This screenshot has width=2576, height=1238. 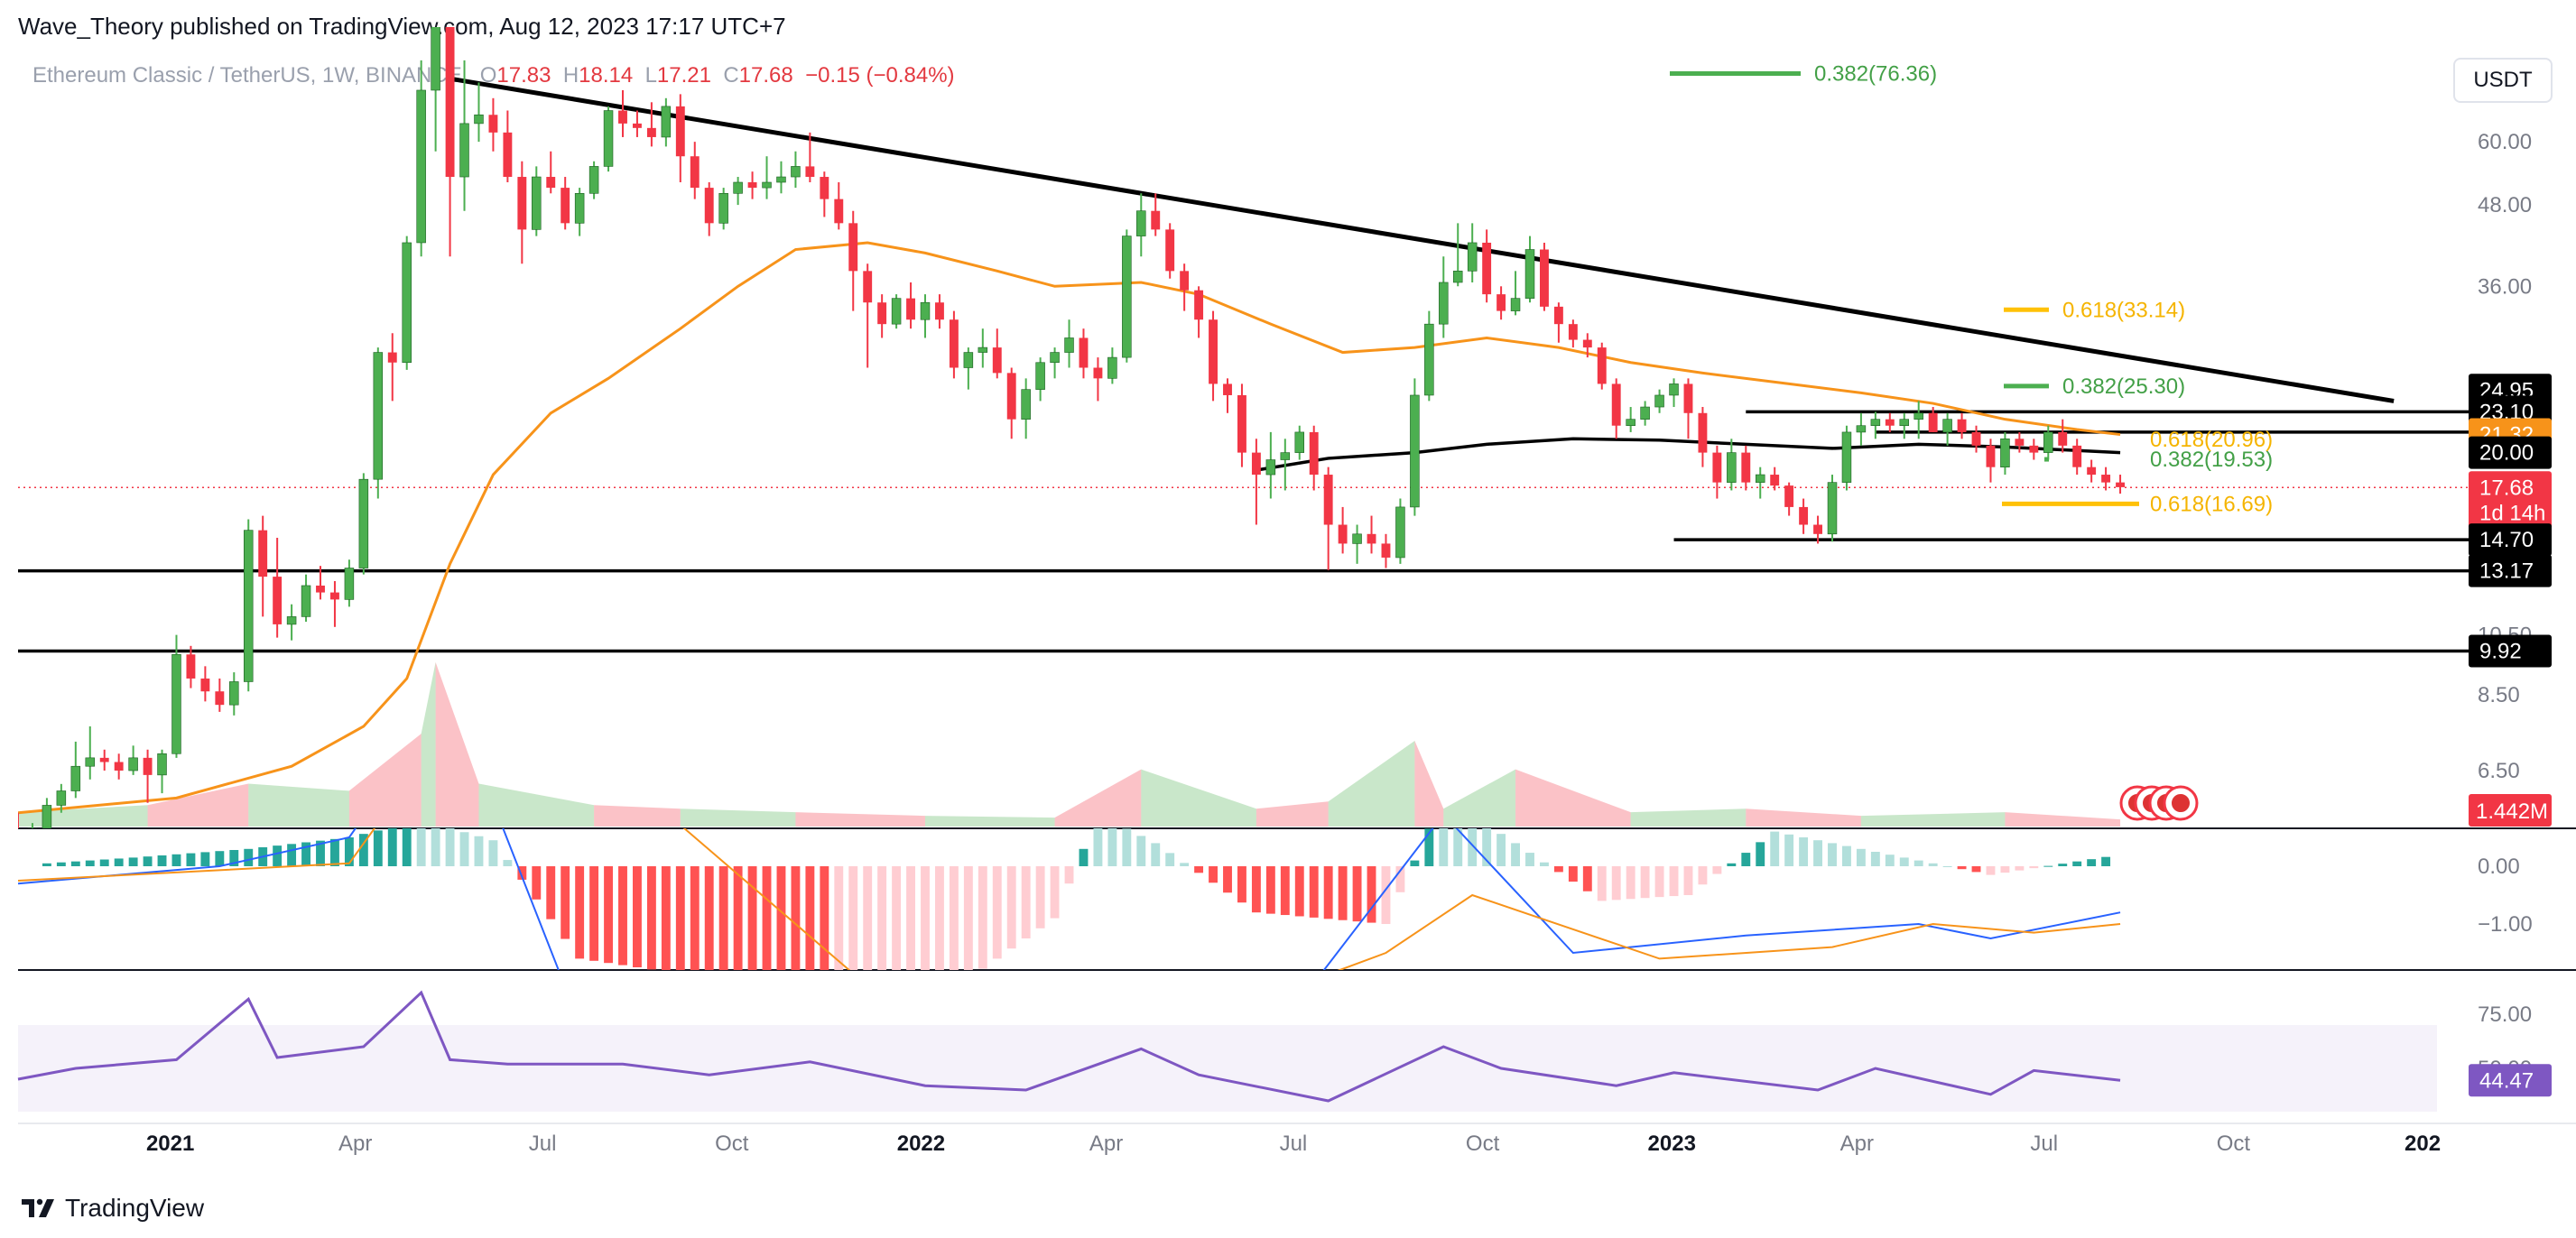 What do you see at coordinates (523, 75) in the screenshot?
I see `open-value: 17.83` at bounding box center [523, 75].